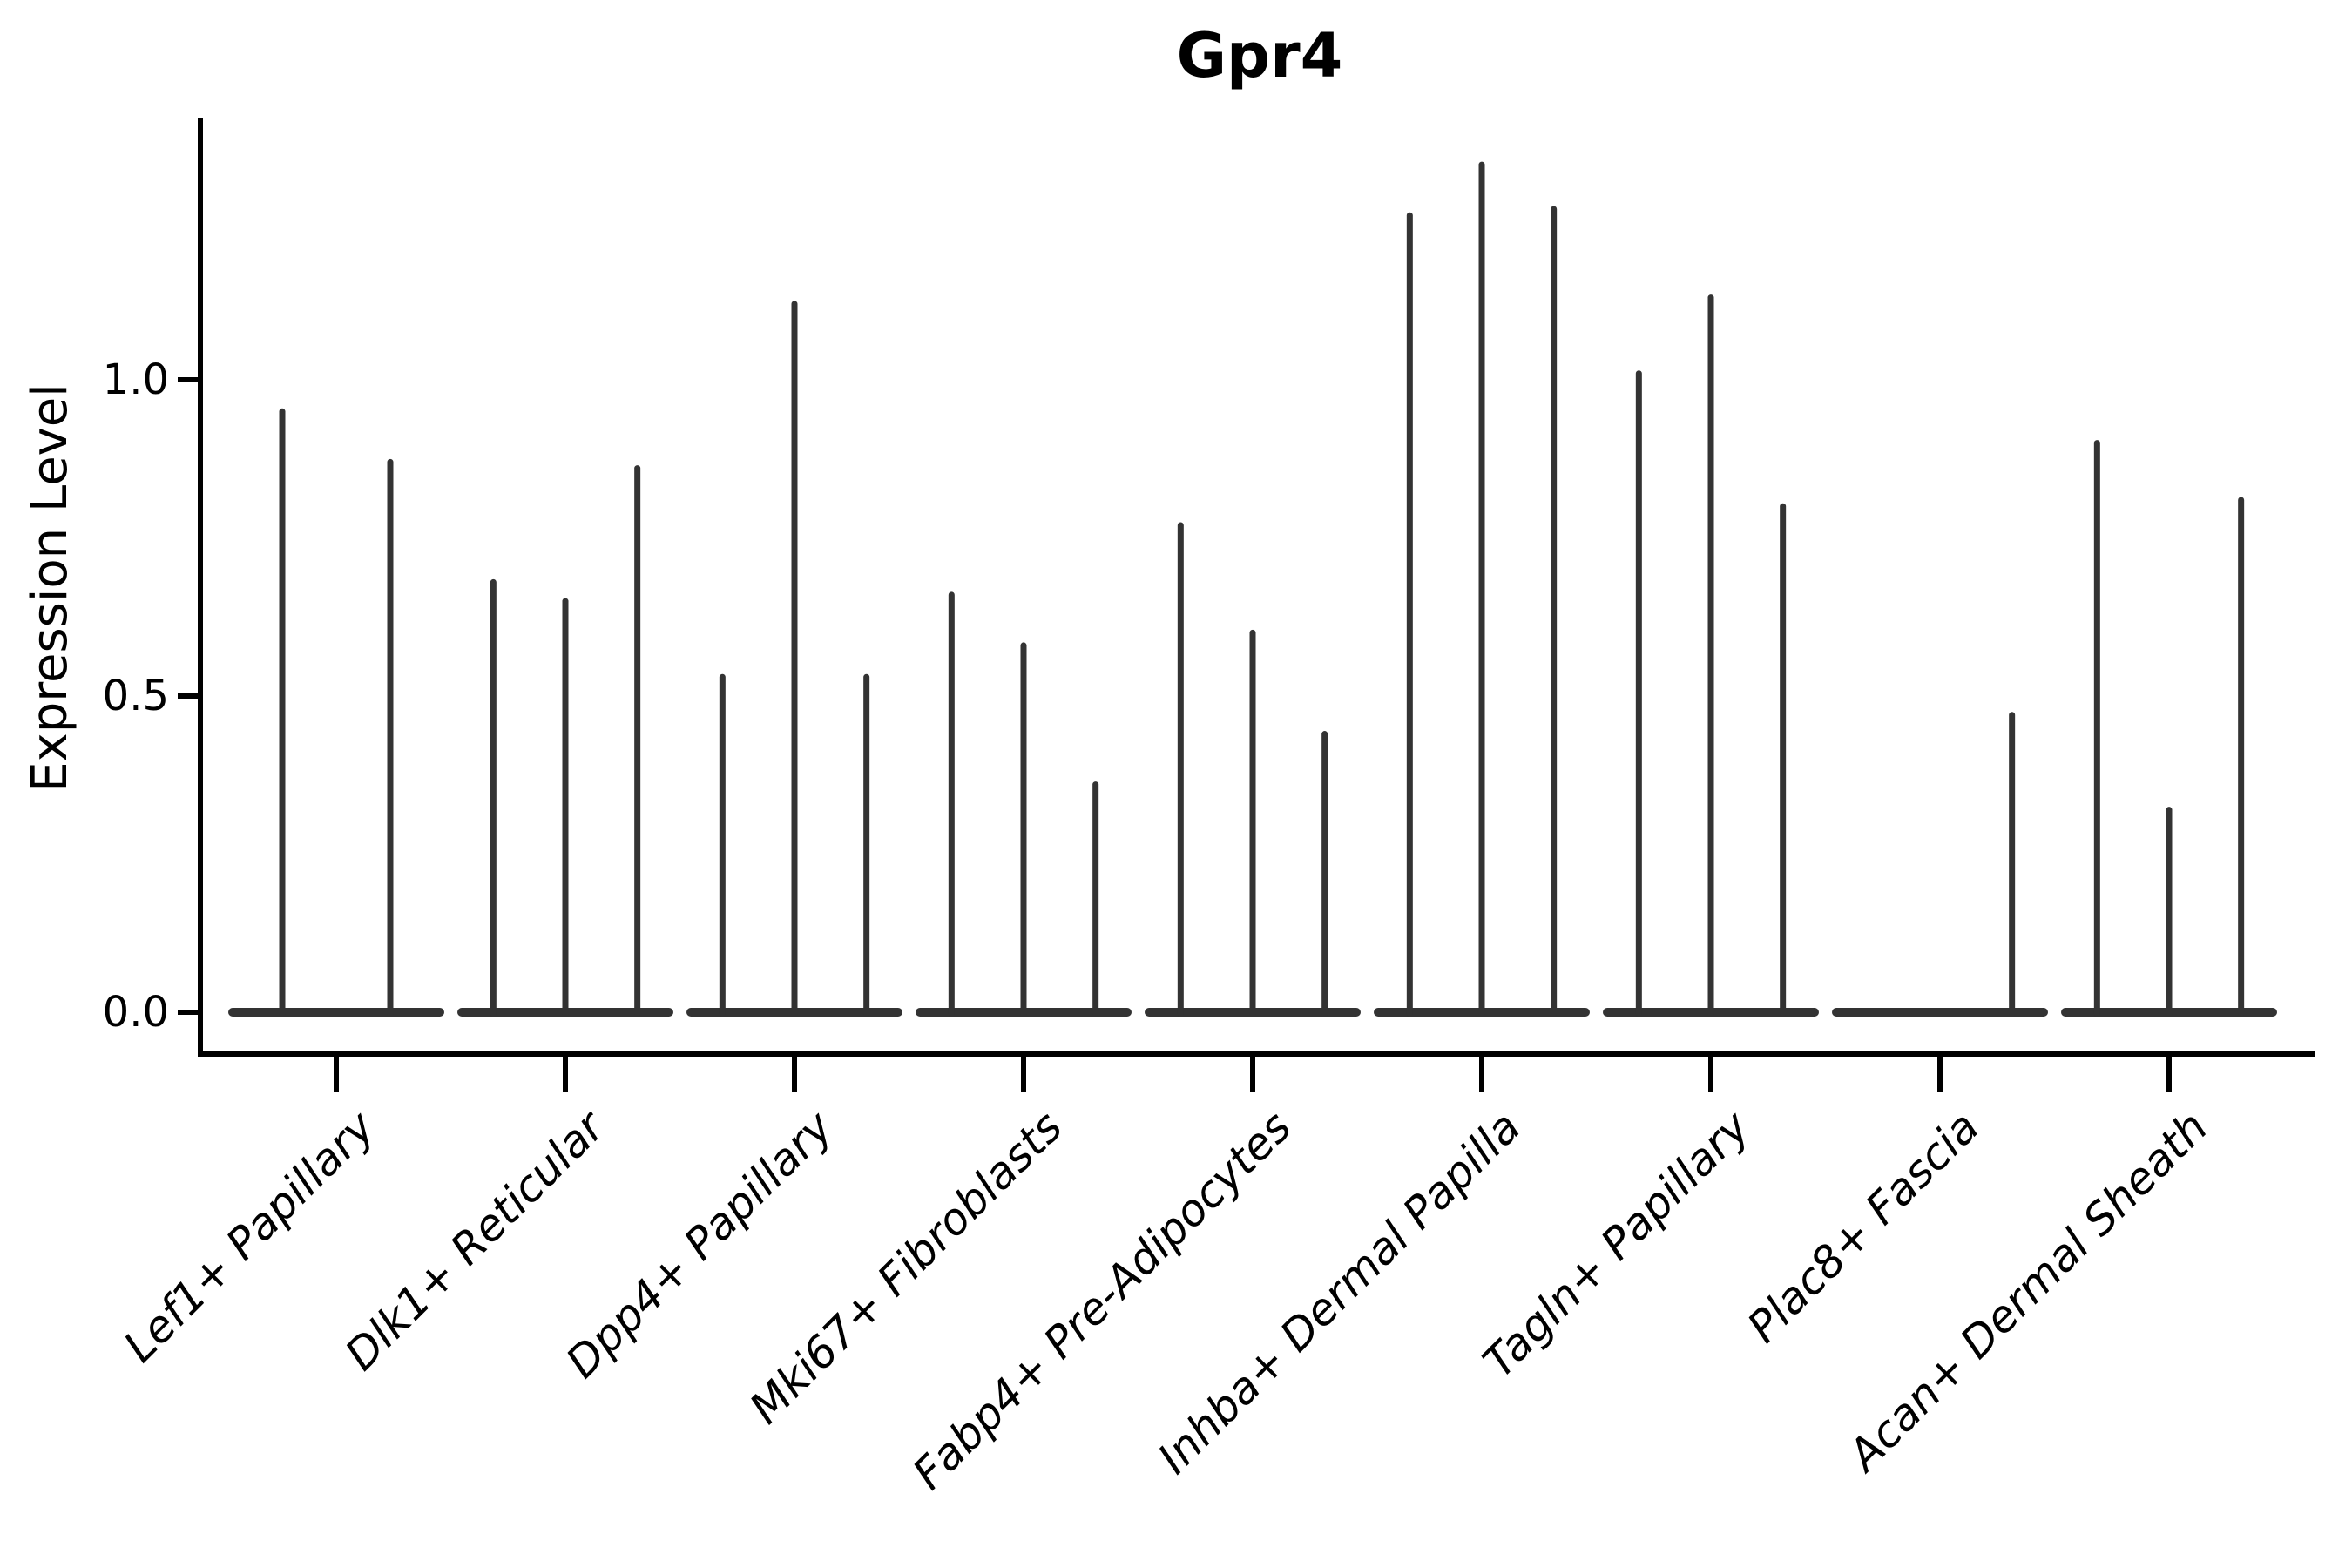 This screenshot has width=2352, height=1568. I want to click on y-tick-label: 0.5, so click(135, 696).